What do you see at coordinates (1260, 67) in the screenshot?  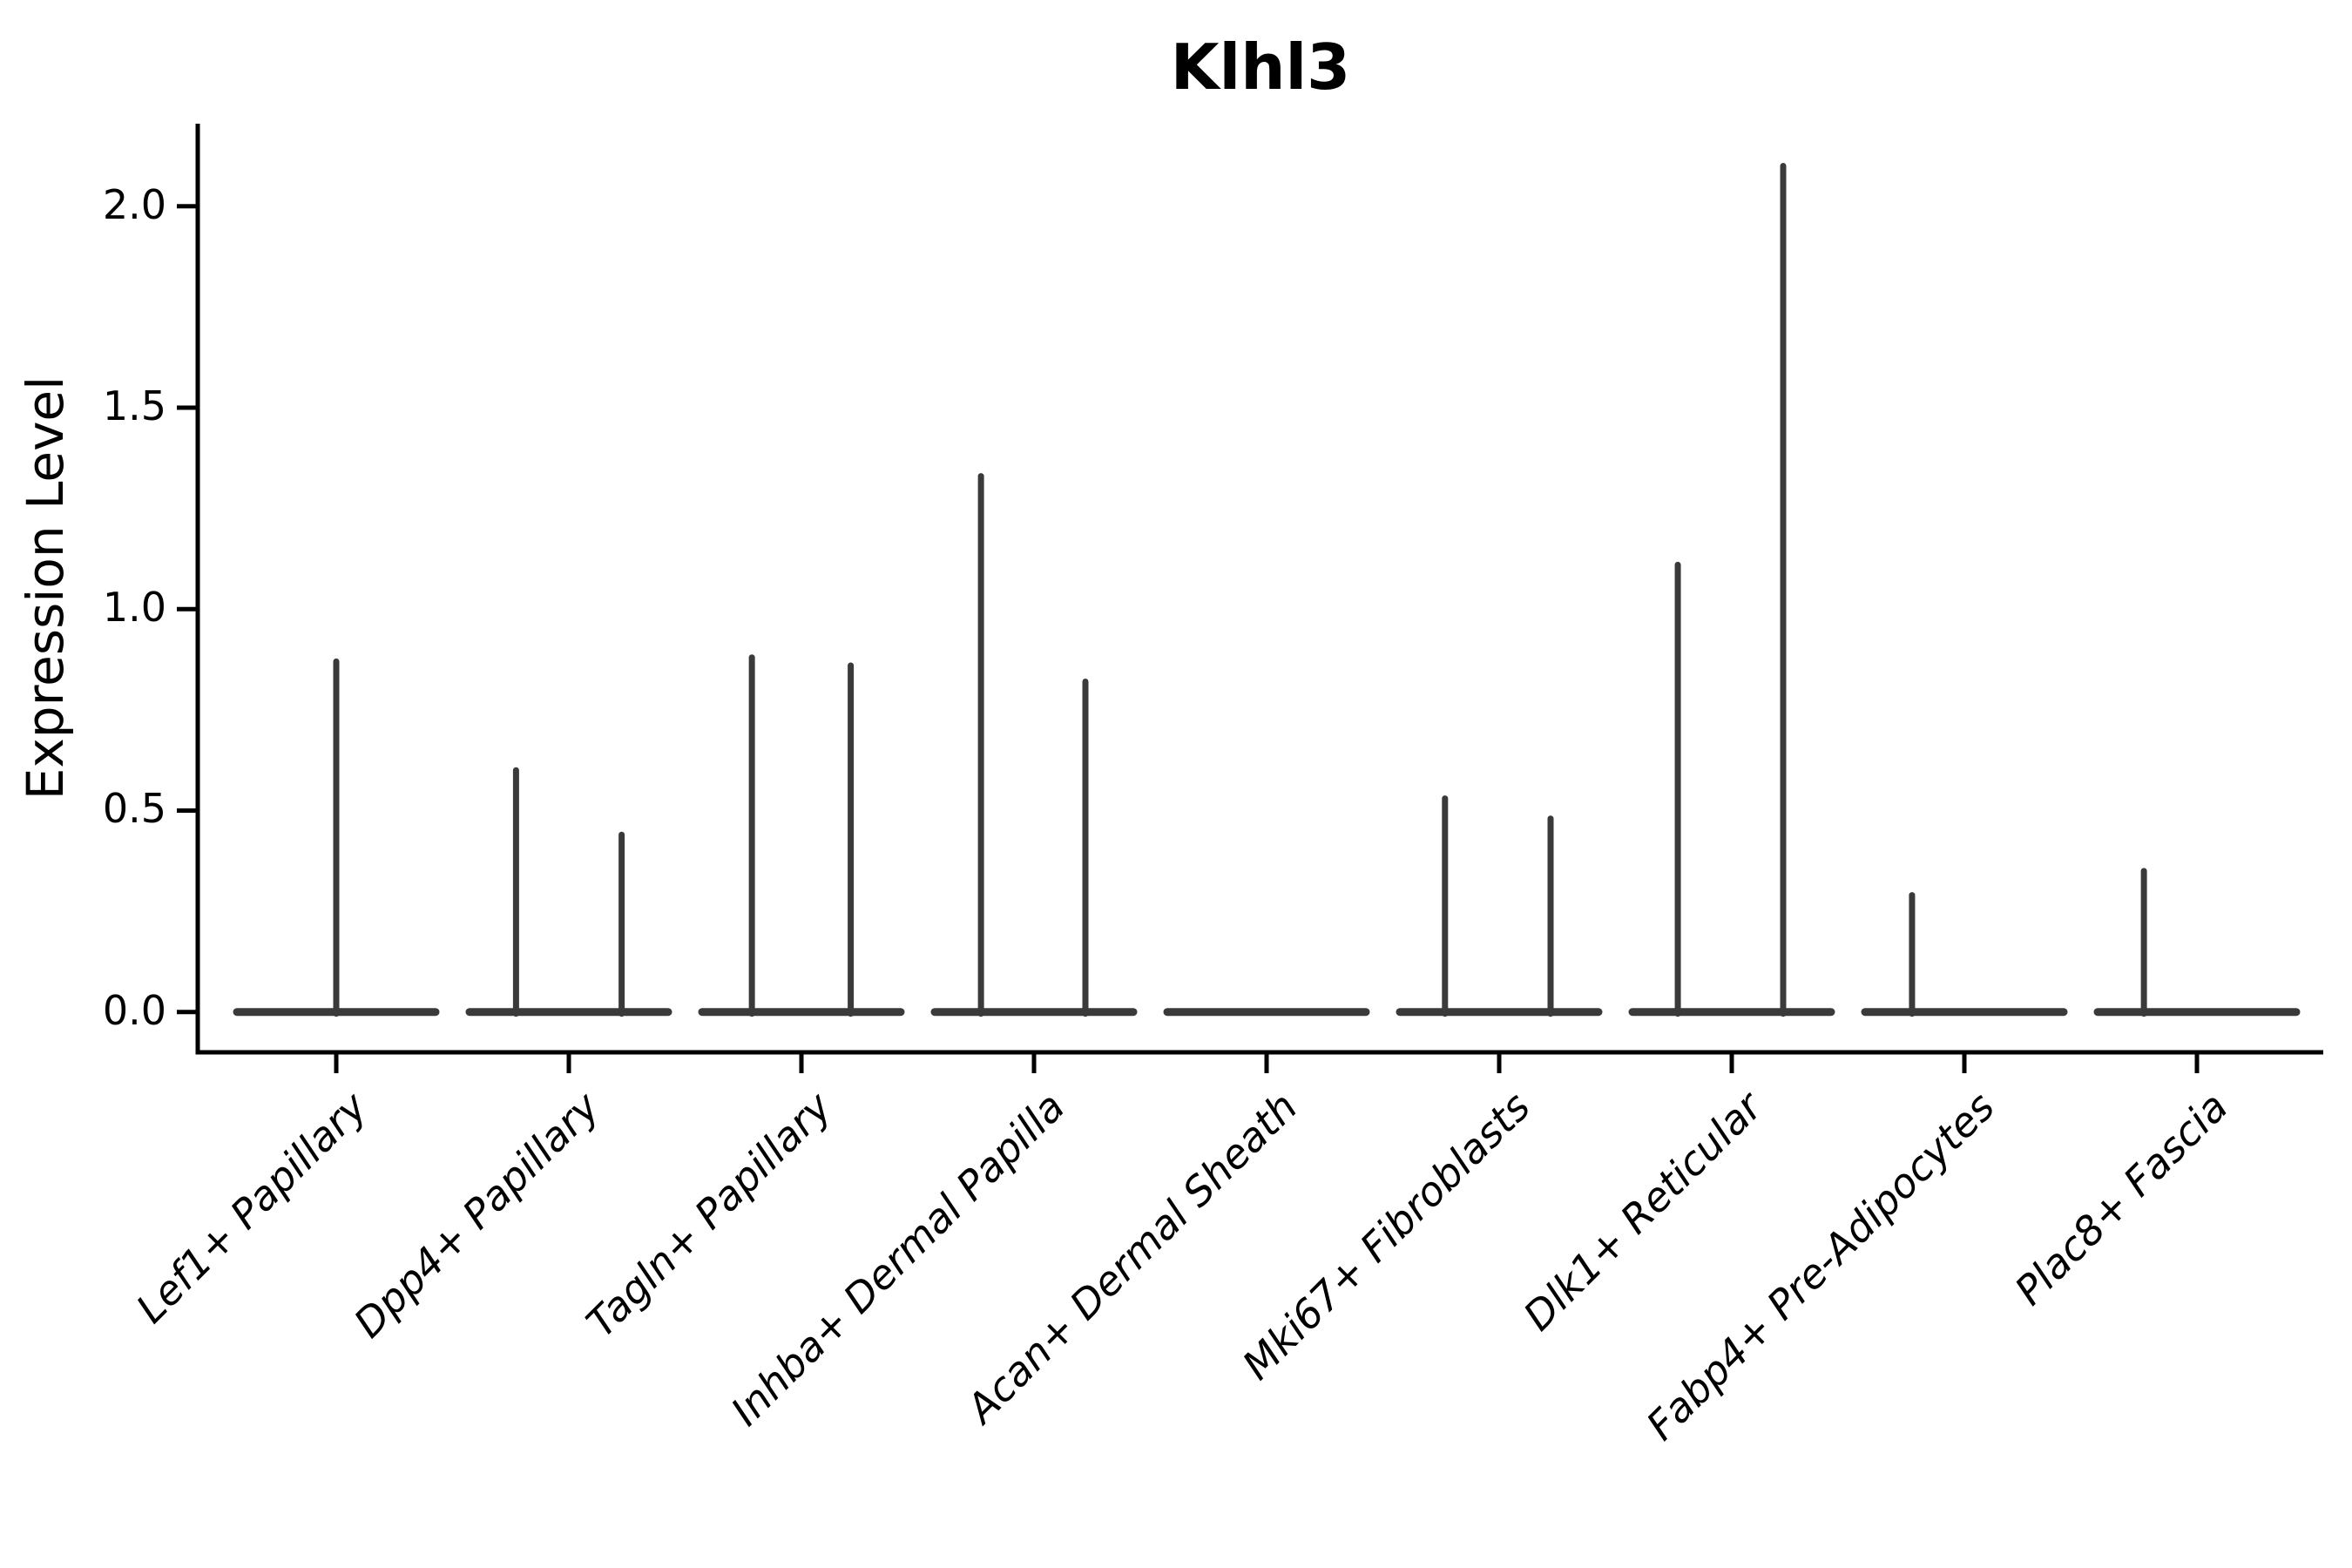 I see `chart-title: Klhl3` at bounding box center [1260, 67].